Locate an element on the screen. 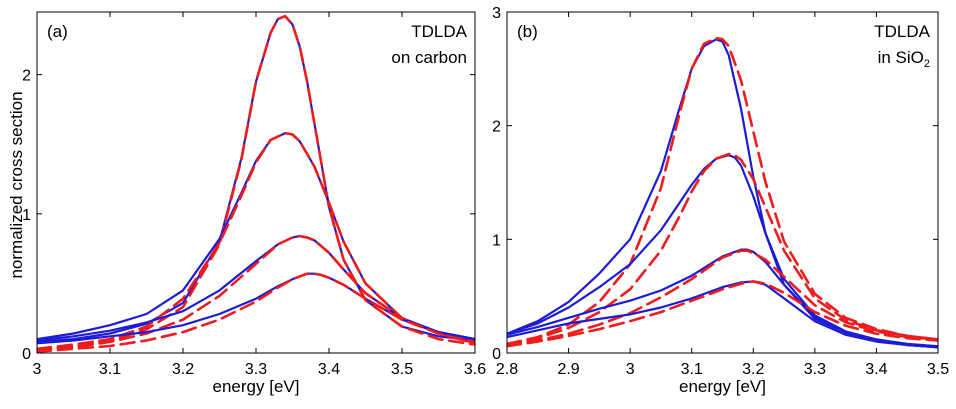 This screenshot has width=956, height=409. panel-label: (b) is located at coordinates (527, 31).